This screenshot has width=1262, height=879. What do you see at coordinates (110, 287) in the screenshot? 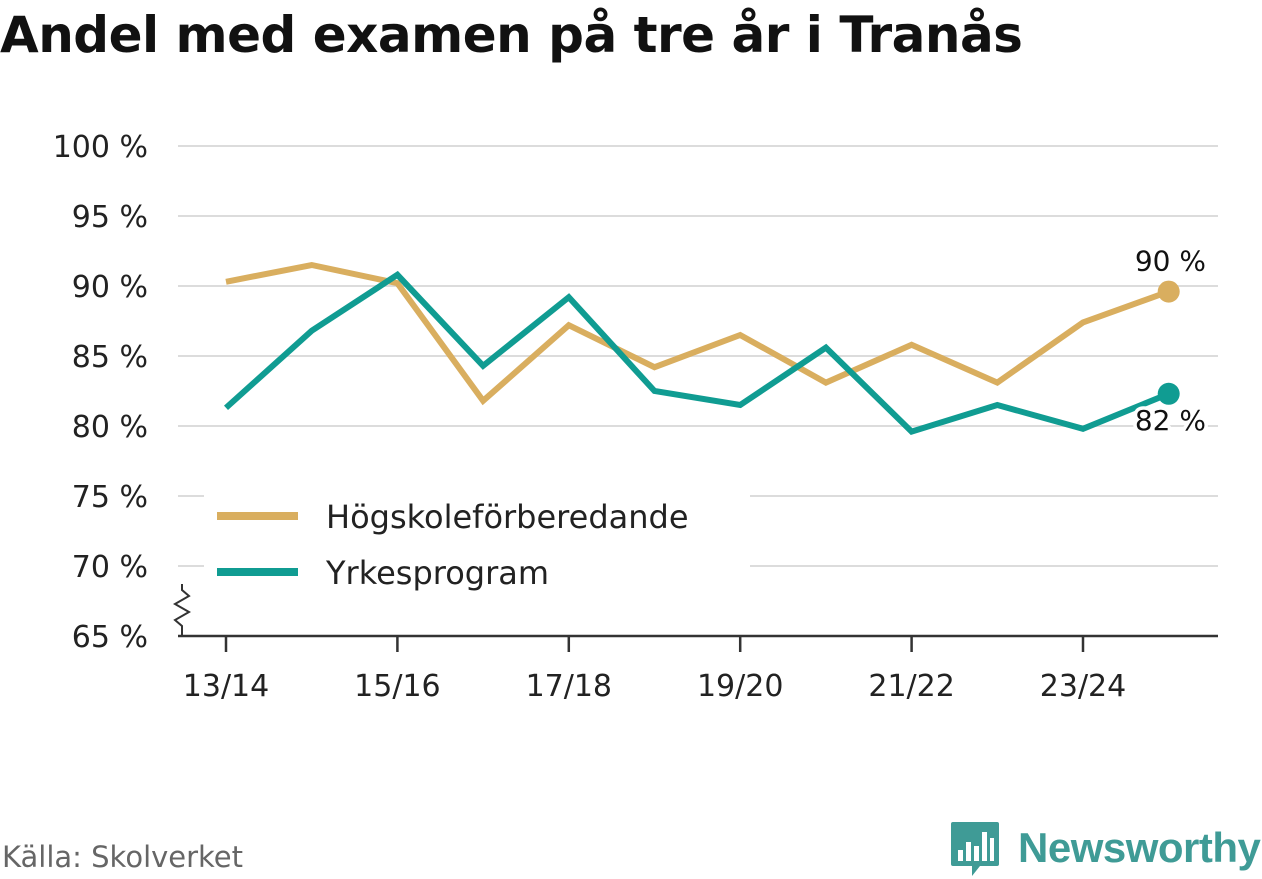
I see `y-tick-label: 90 %` at bounding box center [110, 287].